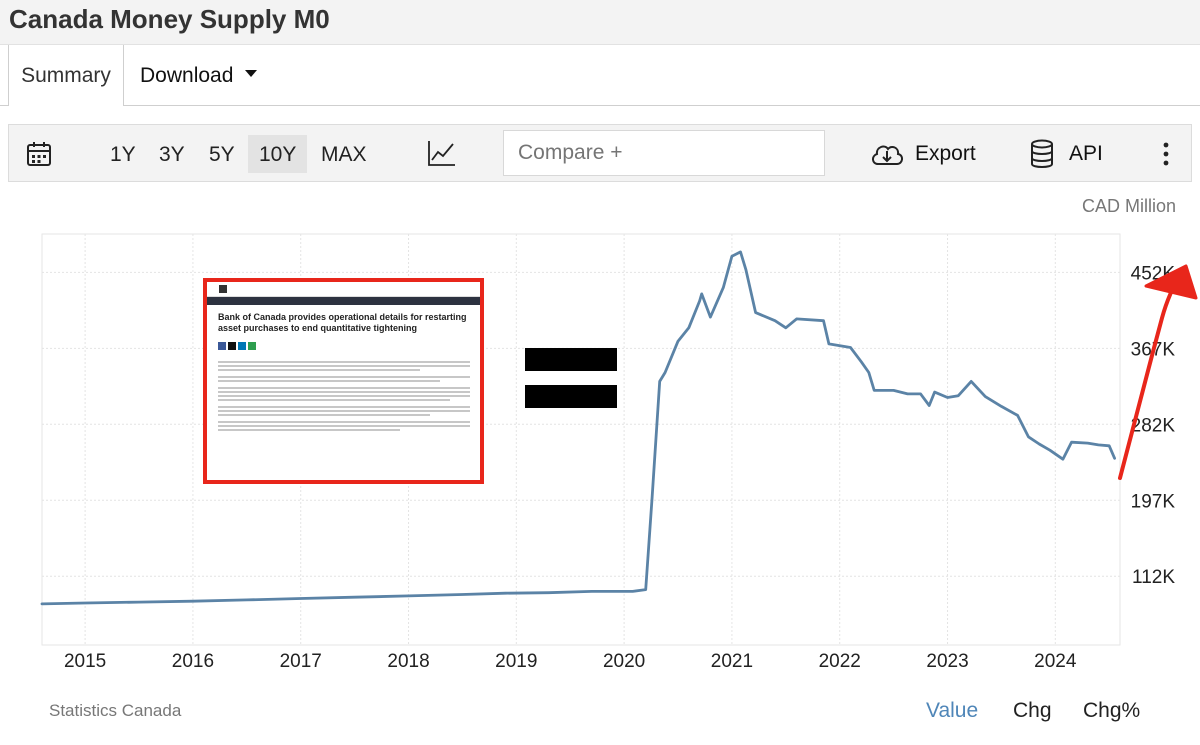 Image resolution: width=1200 pixels, height=745 pixels. Describe the element at coordinates (571, 396) in the screenshot. I see `equals-sign-bottom` at that location.